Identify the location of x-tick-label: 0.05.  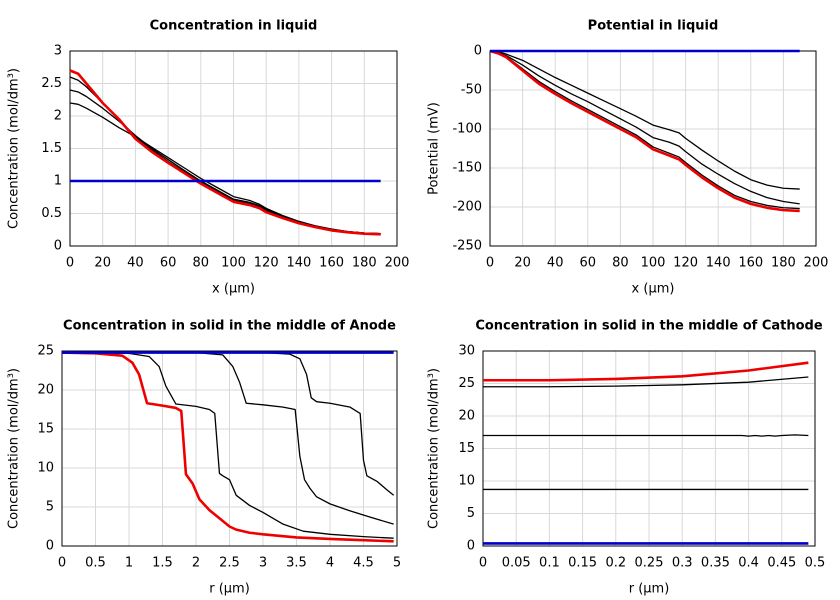
(516, 563).